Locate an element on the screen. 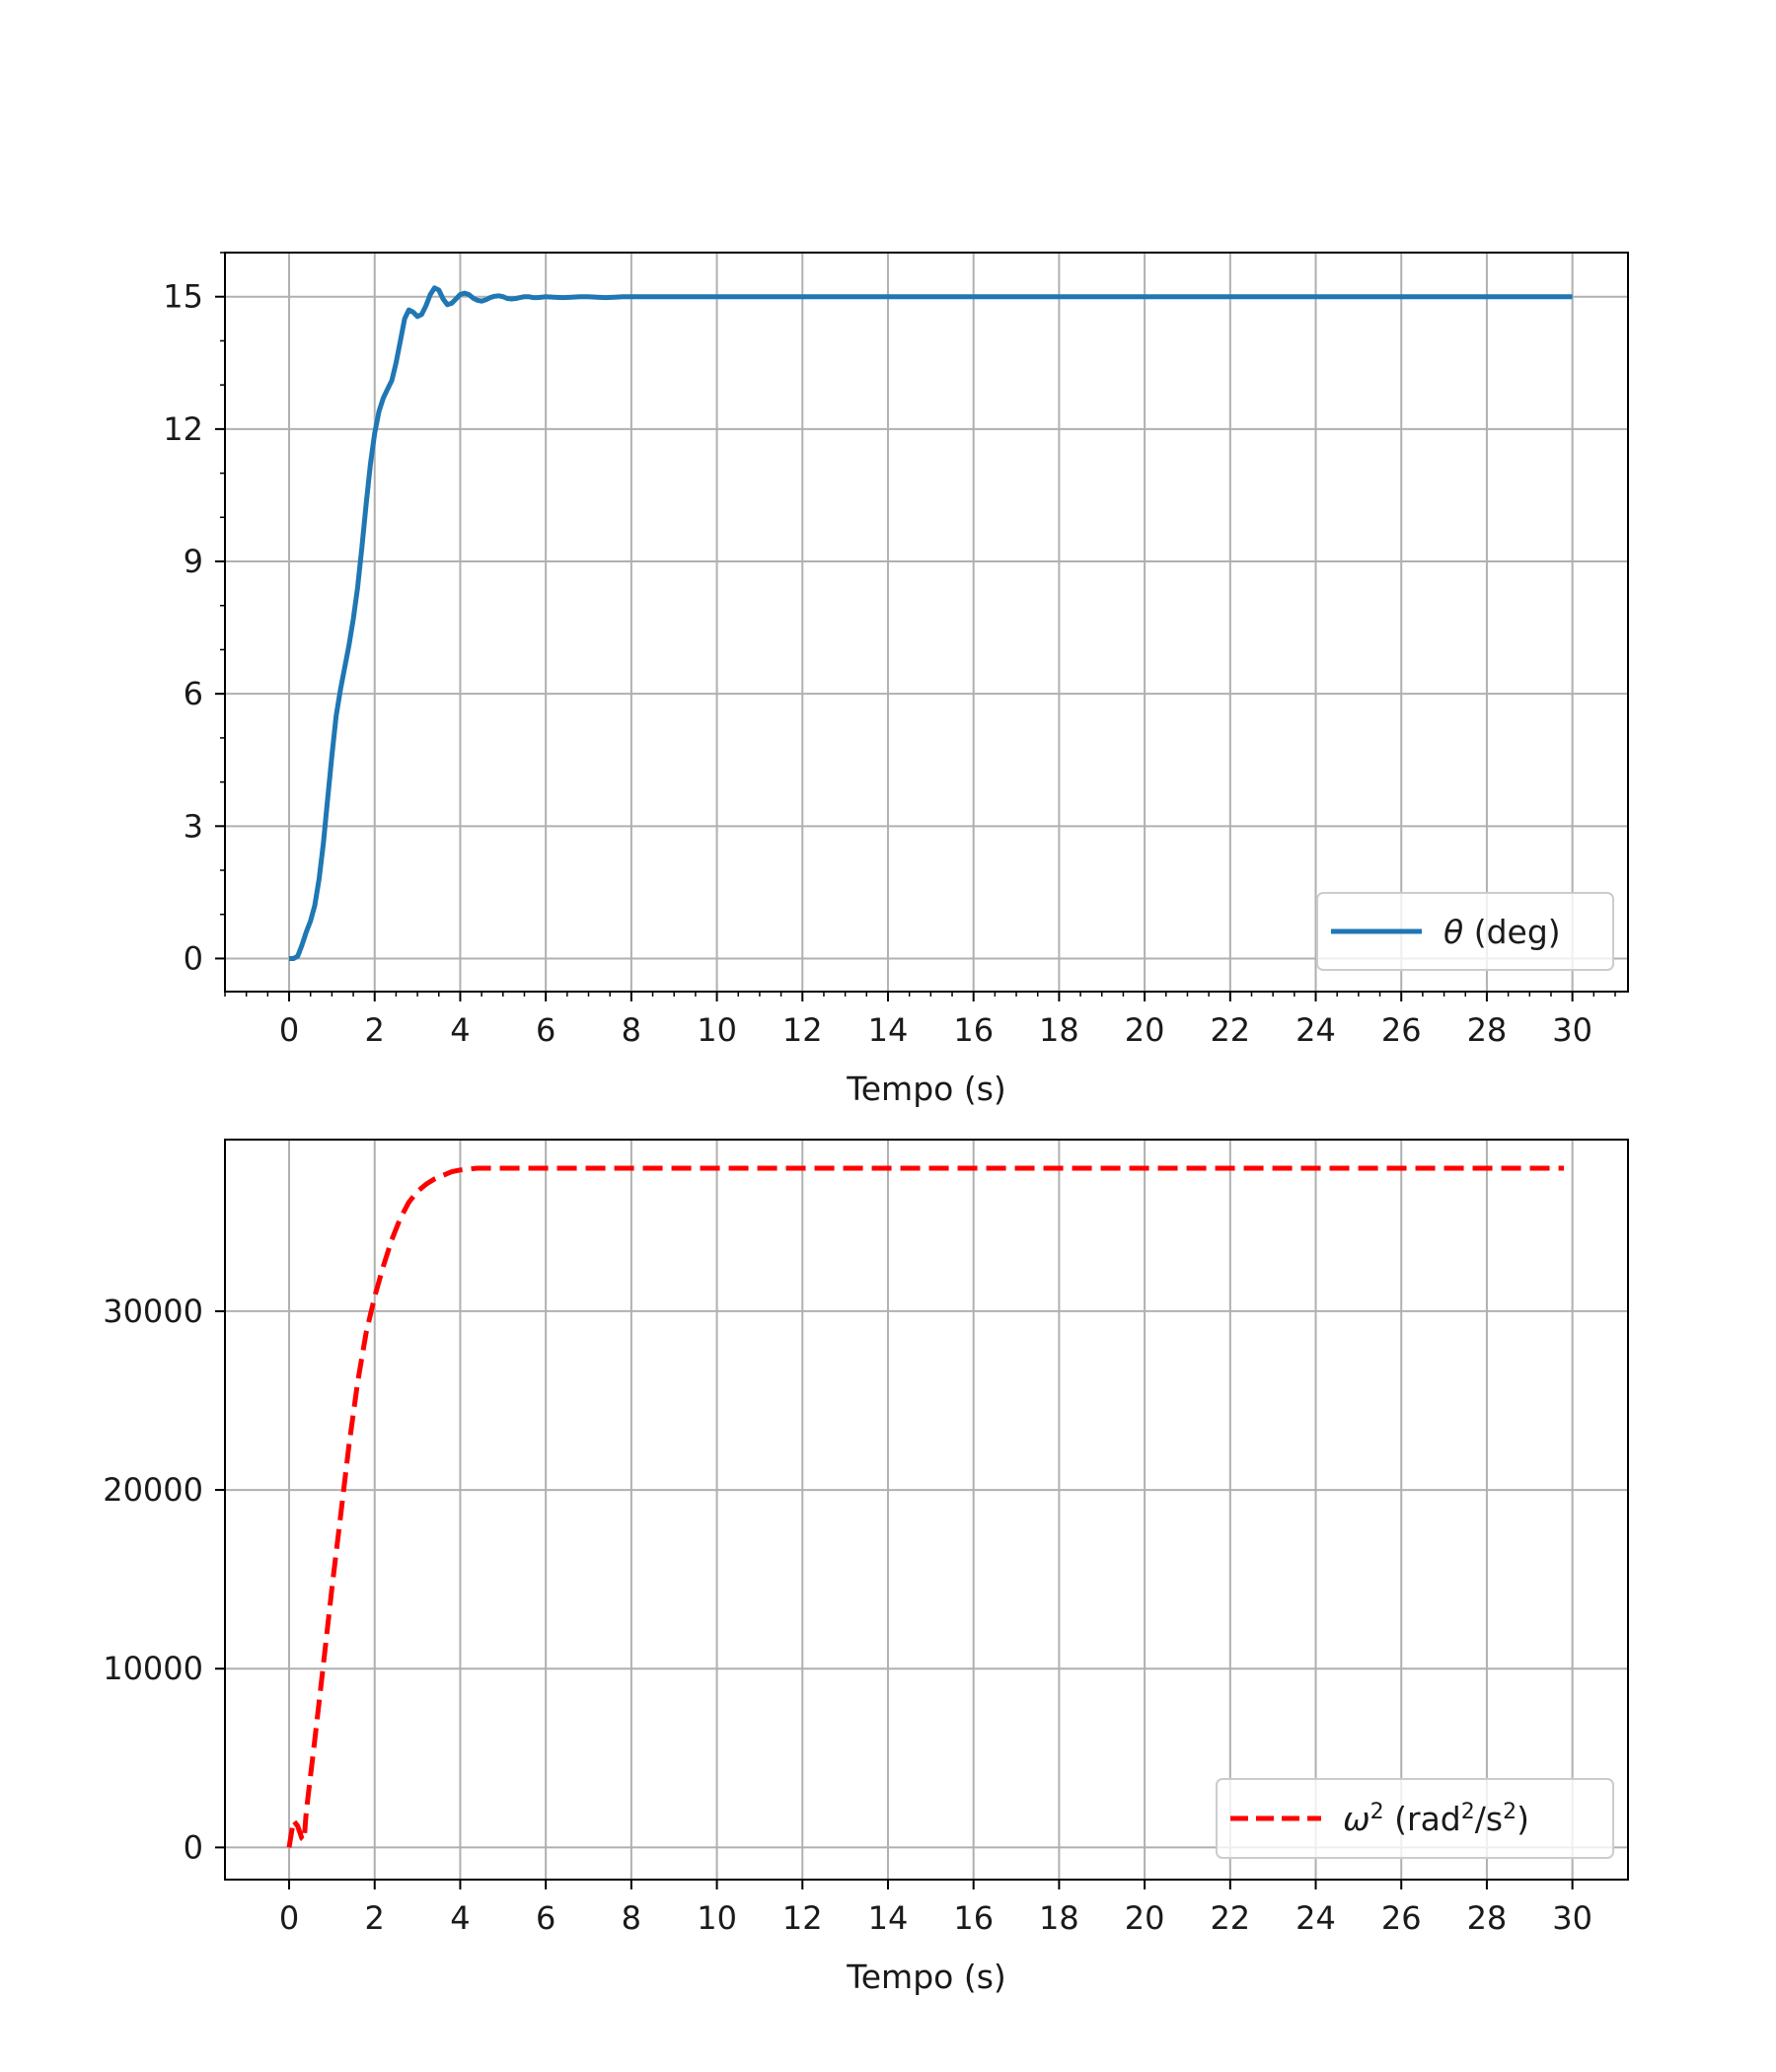 The height and width of the screenshot is (2072, 1776). bottom-xtick-label: 26 is located at coordinates (1402, 1918).